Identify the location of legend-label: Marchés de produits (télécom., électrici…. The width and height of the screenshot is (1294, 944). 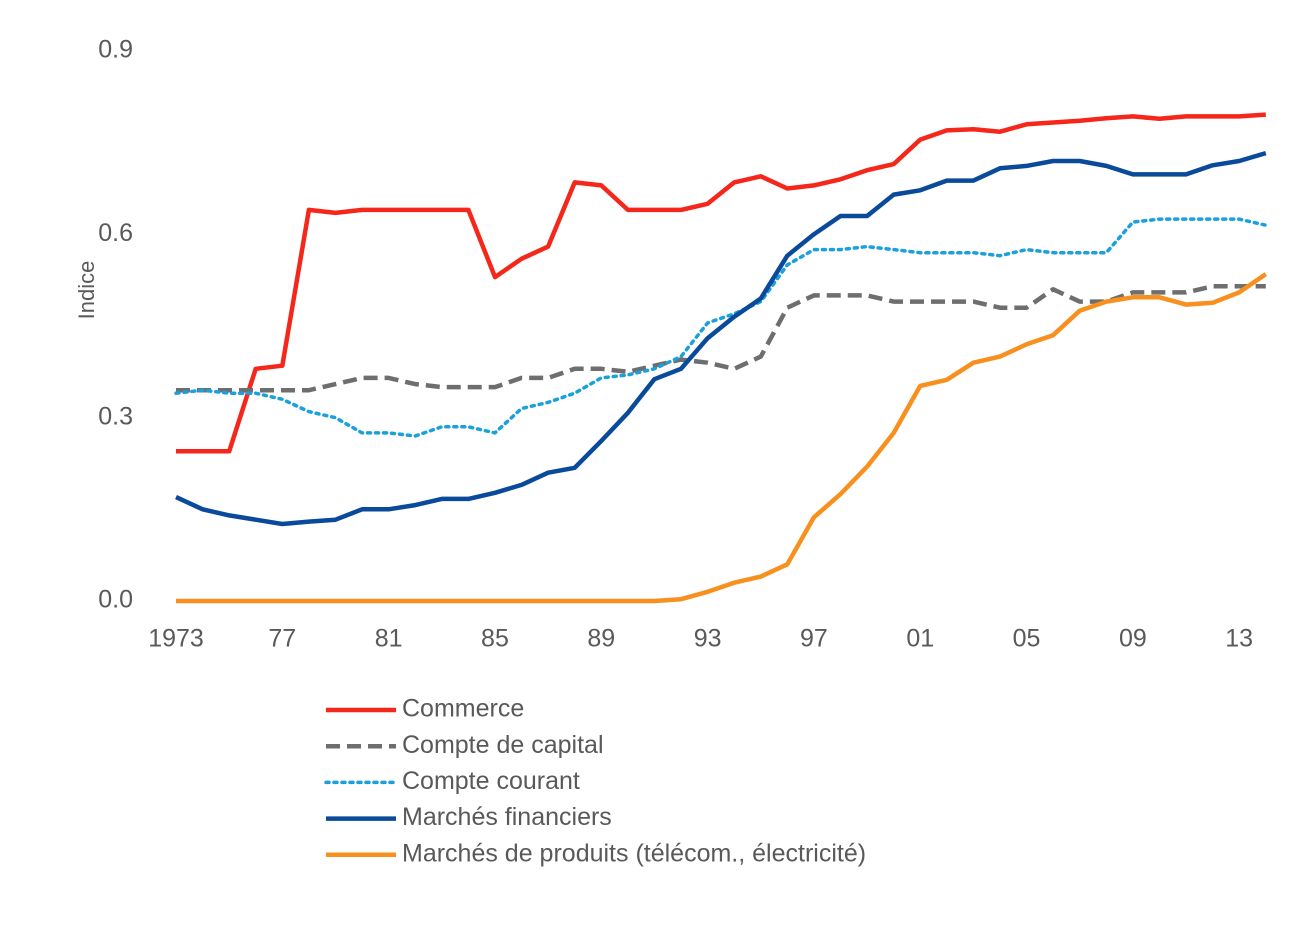
(634, 853).